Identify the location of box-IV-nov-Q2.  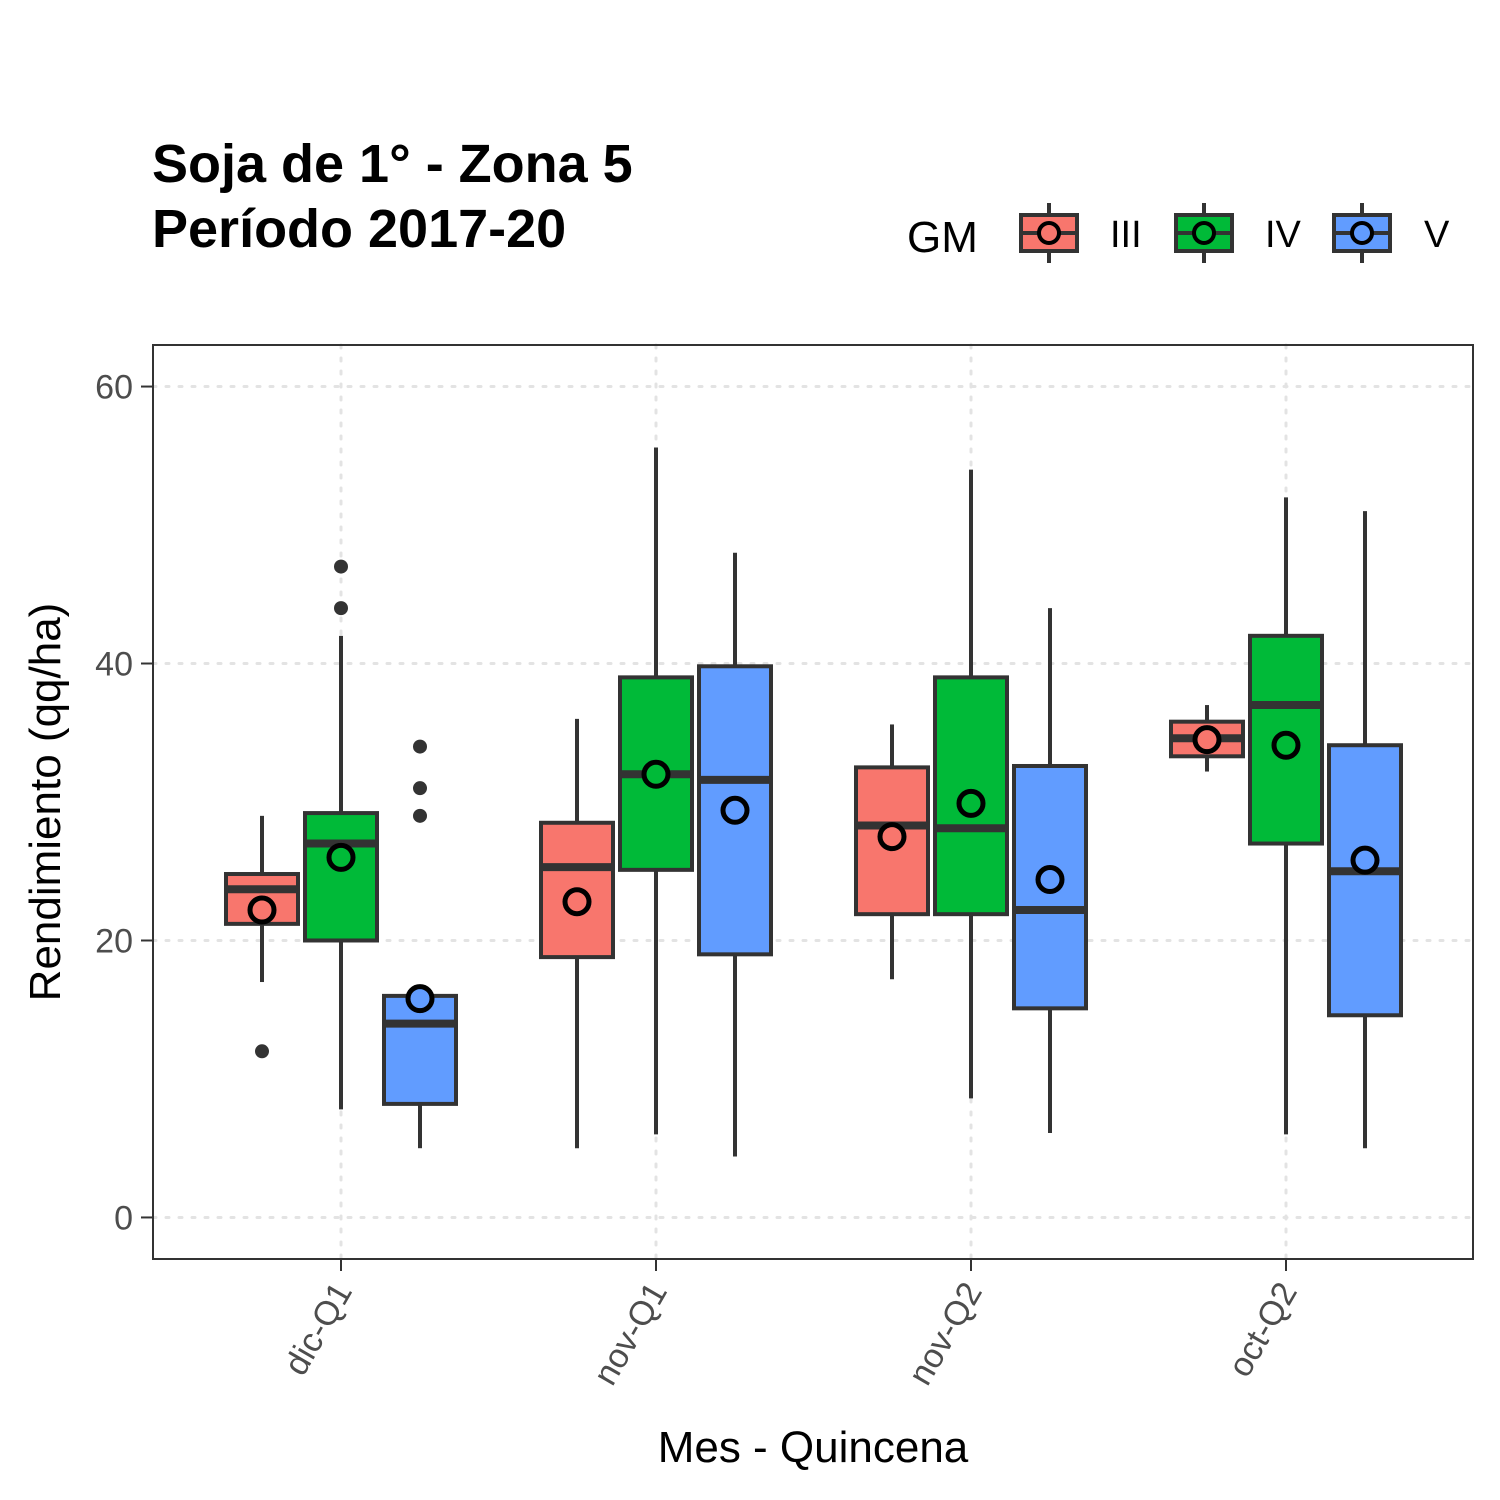
(971, 784).